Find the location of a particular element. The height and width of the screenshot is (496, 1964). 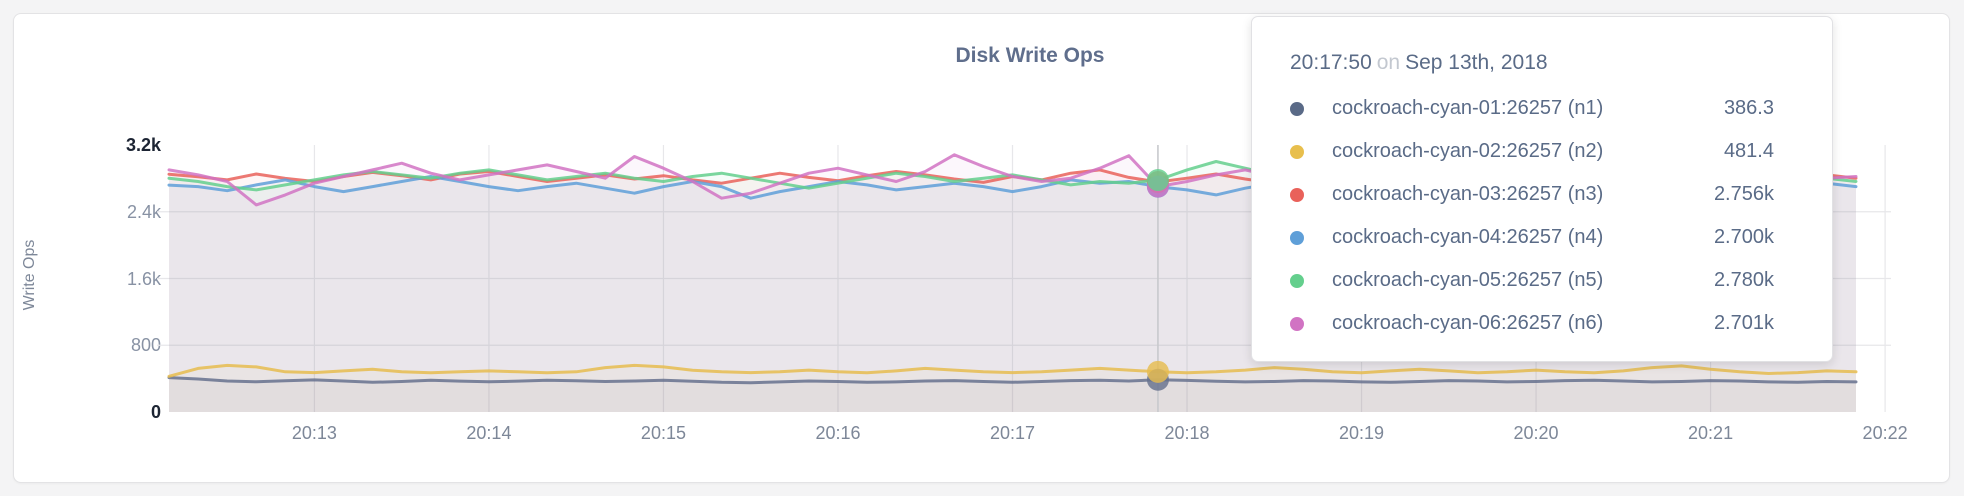

tooltip-header: 20:17:50 on Sep 13th, 2018 is located at coordinates (1532, 63).